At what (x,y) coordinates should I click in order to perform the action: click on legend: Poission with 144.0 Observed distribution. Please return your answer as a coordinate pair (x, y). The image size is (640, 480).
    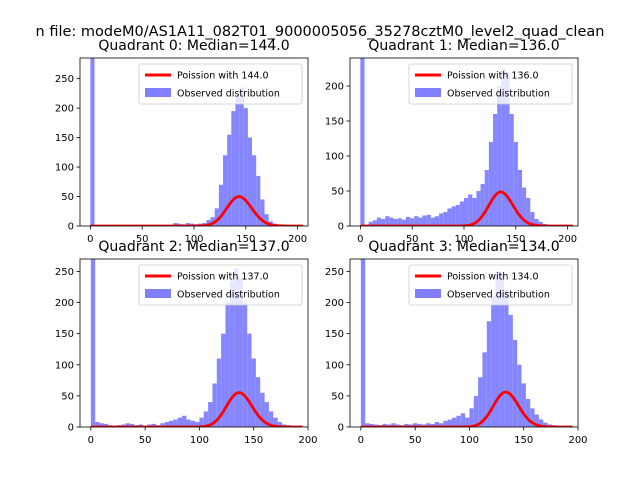
    Looking at the image, I should click on (220, 84).